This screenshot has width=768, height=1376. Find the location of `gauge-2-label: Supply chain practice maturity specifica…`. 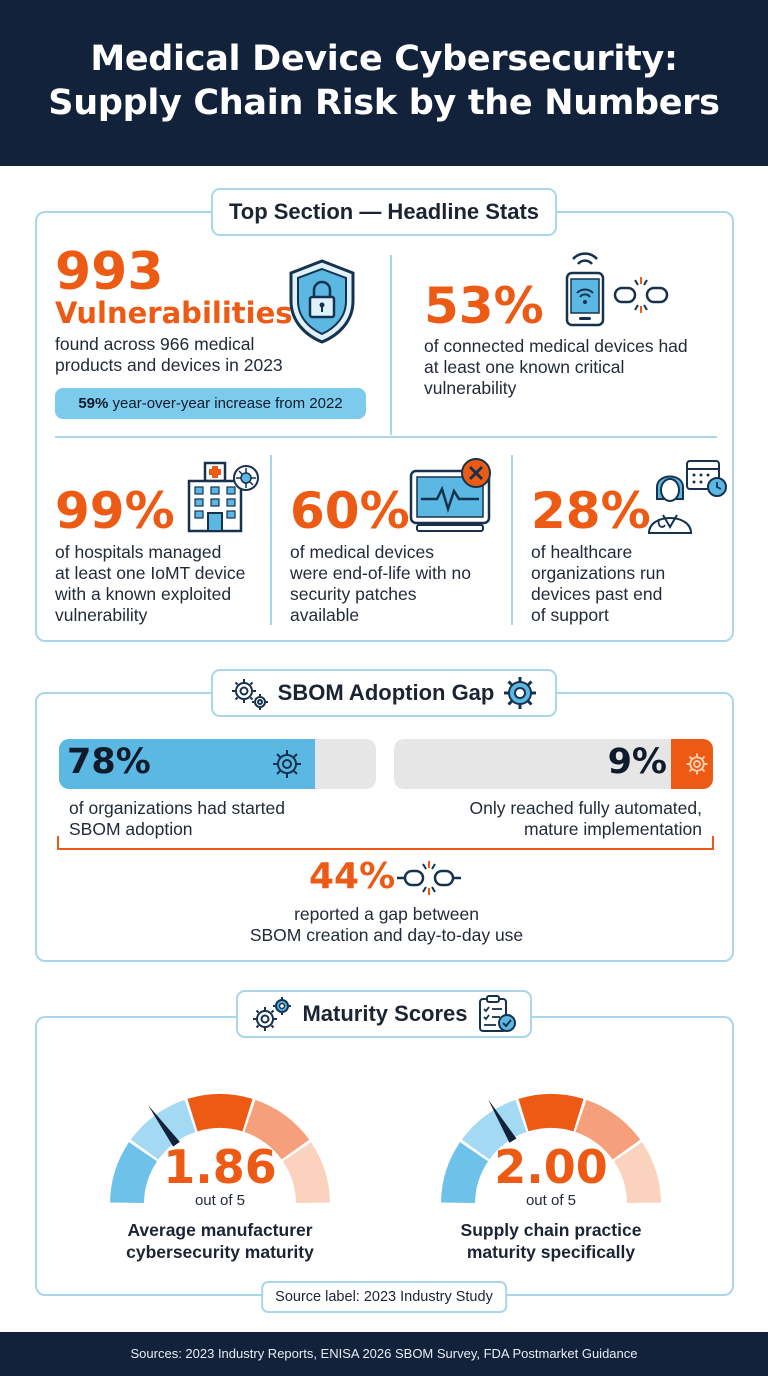

gauge-2-label: Supply chain practice maturity specifica… is located at coordinates (551, 1241).